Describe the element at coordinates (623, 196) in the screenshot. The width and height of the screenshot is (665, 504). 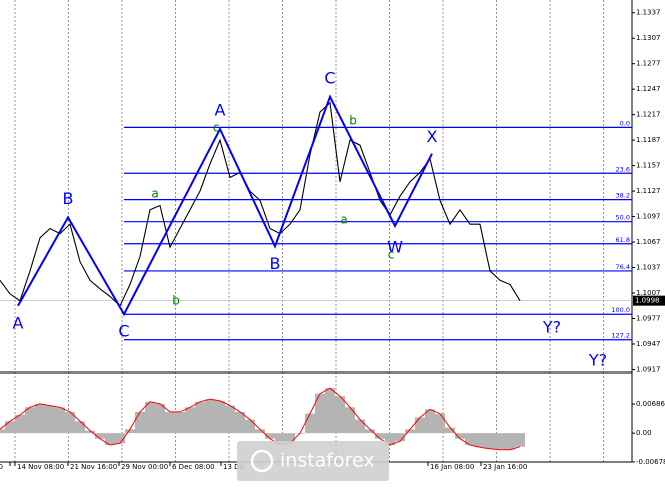
I see `fib-level-label: 38.2` at that location.